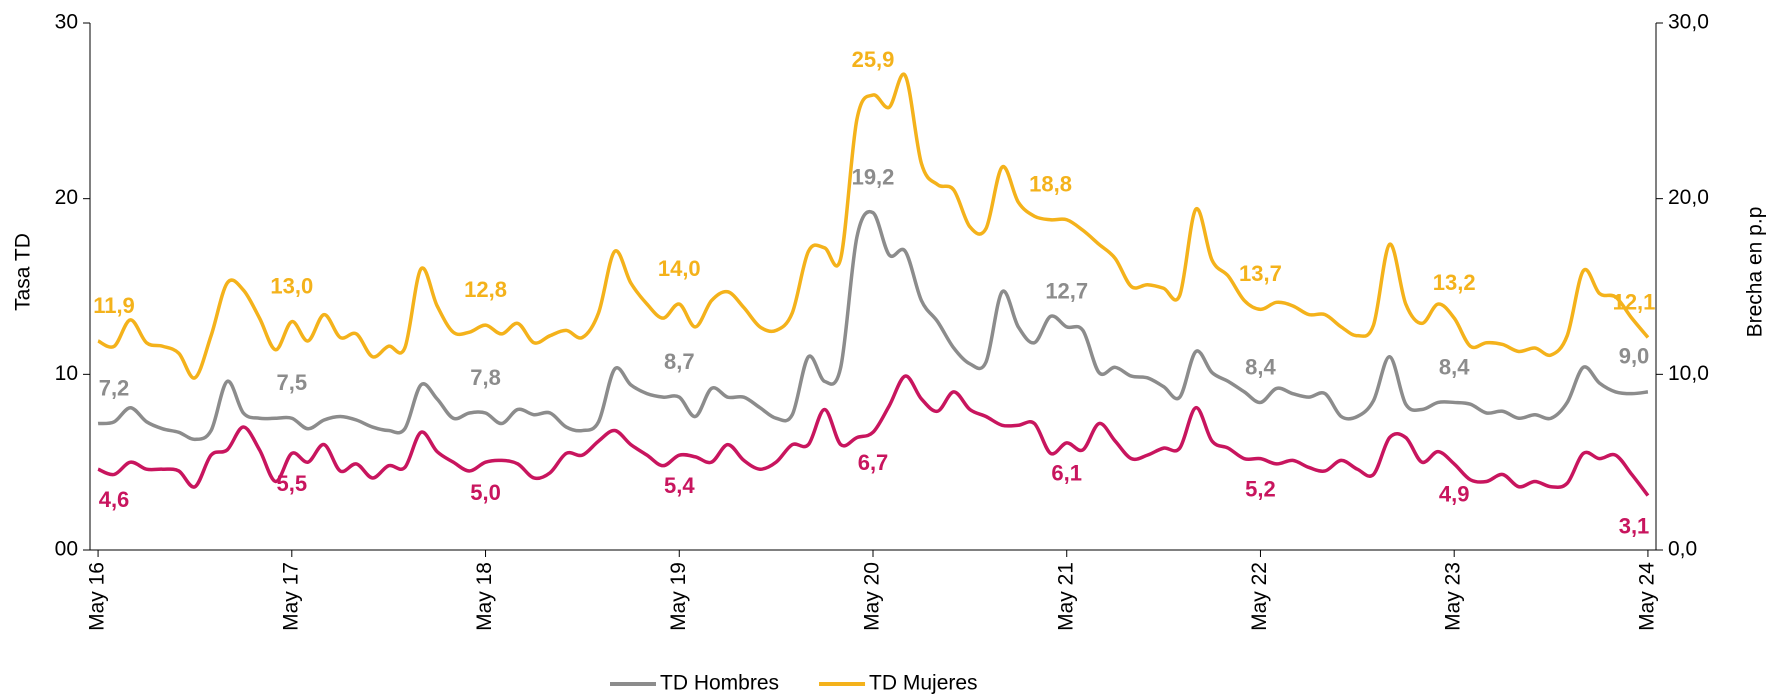 Image resolution: width=1776 pixels, height=697 pixels. Describe the element at coordinates (1260, 273) in the screenshot. I see `data-label: 13,7` at that location.